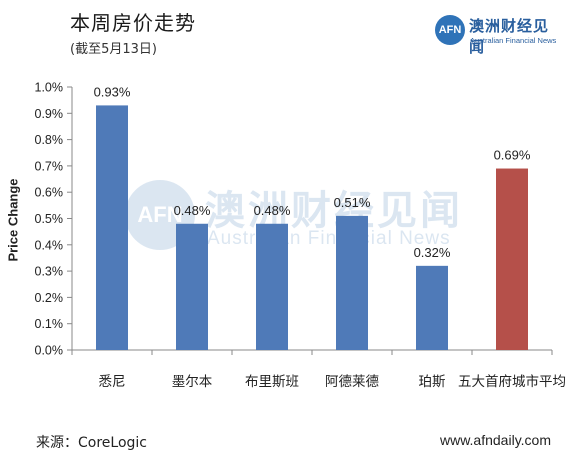 Image resolution: width=567 pixels, height=463 pixels. I want to click on x-tick-label: 布里斯班, so click(272, 382).